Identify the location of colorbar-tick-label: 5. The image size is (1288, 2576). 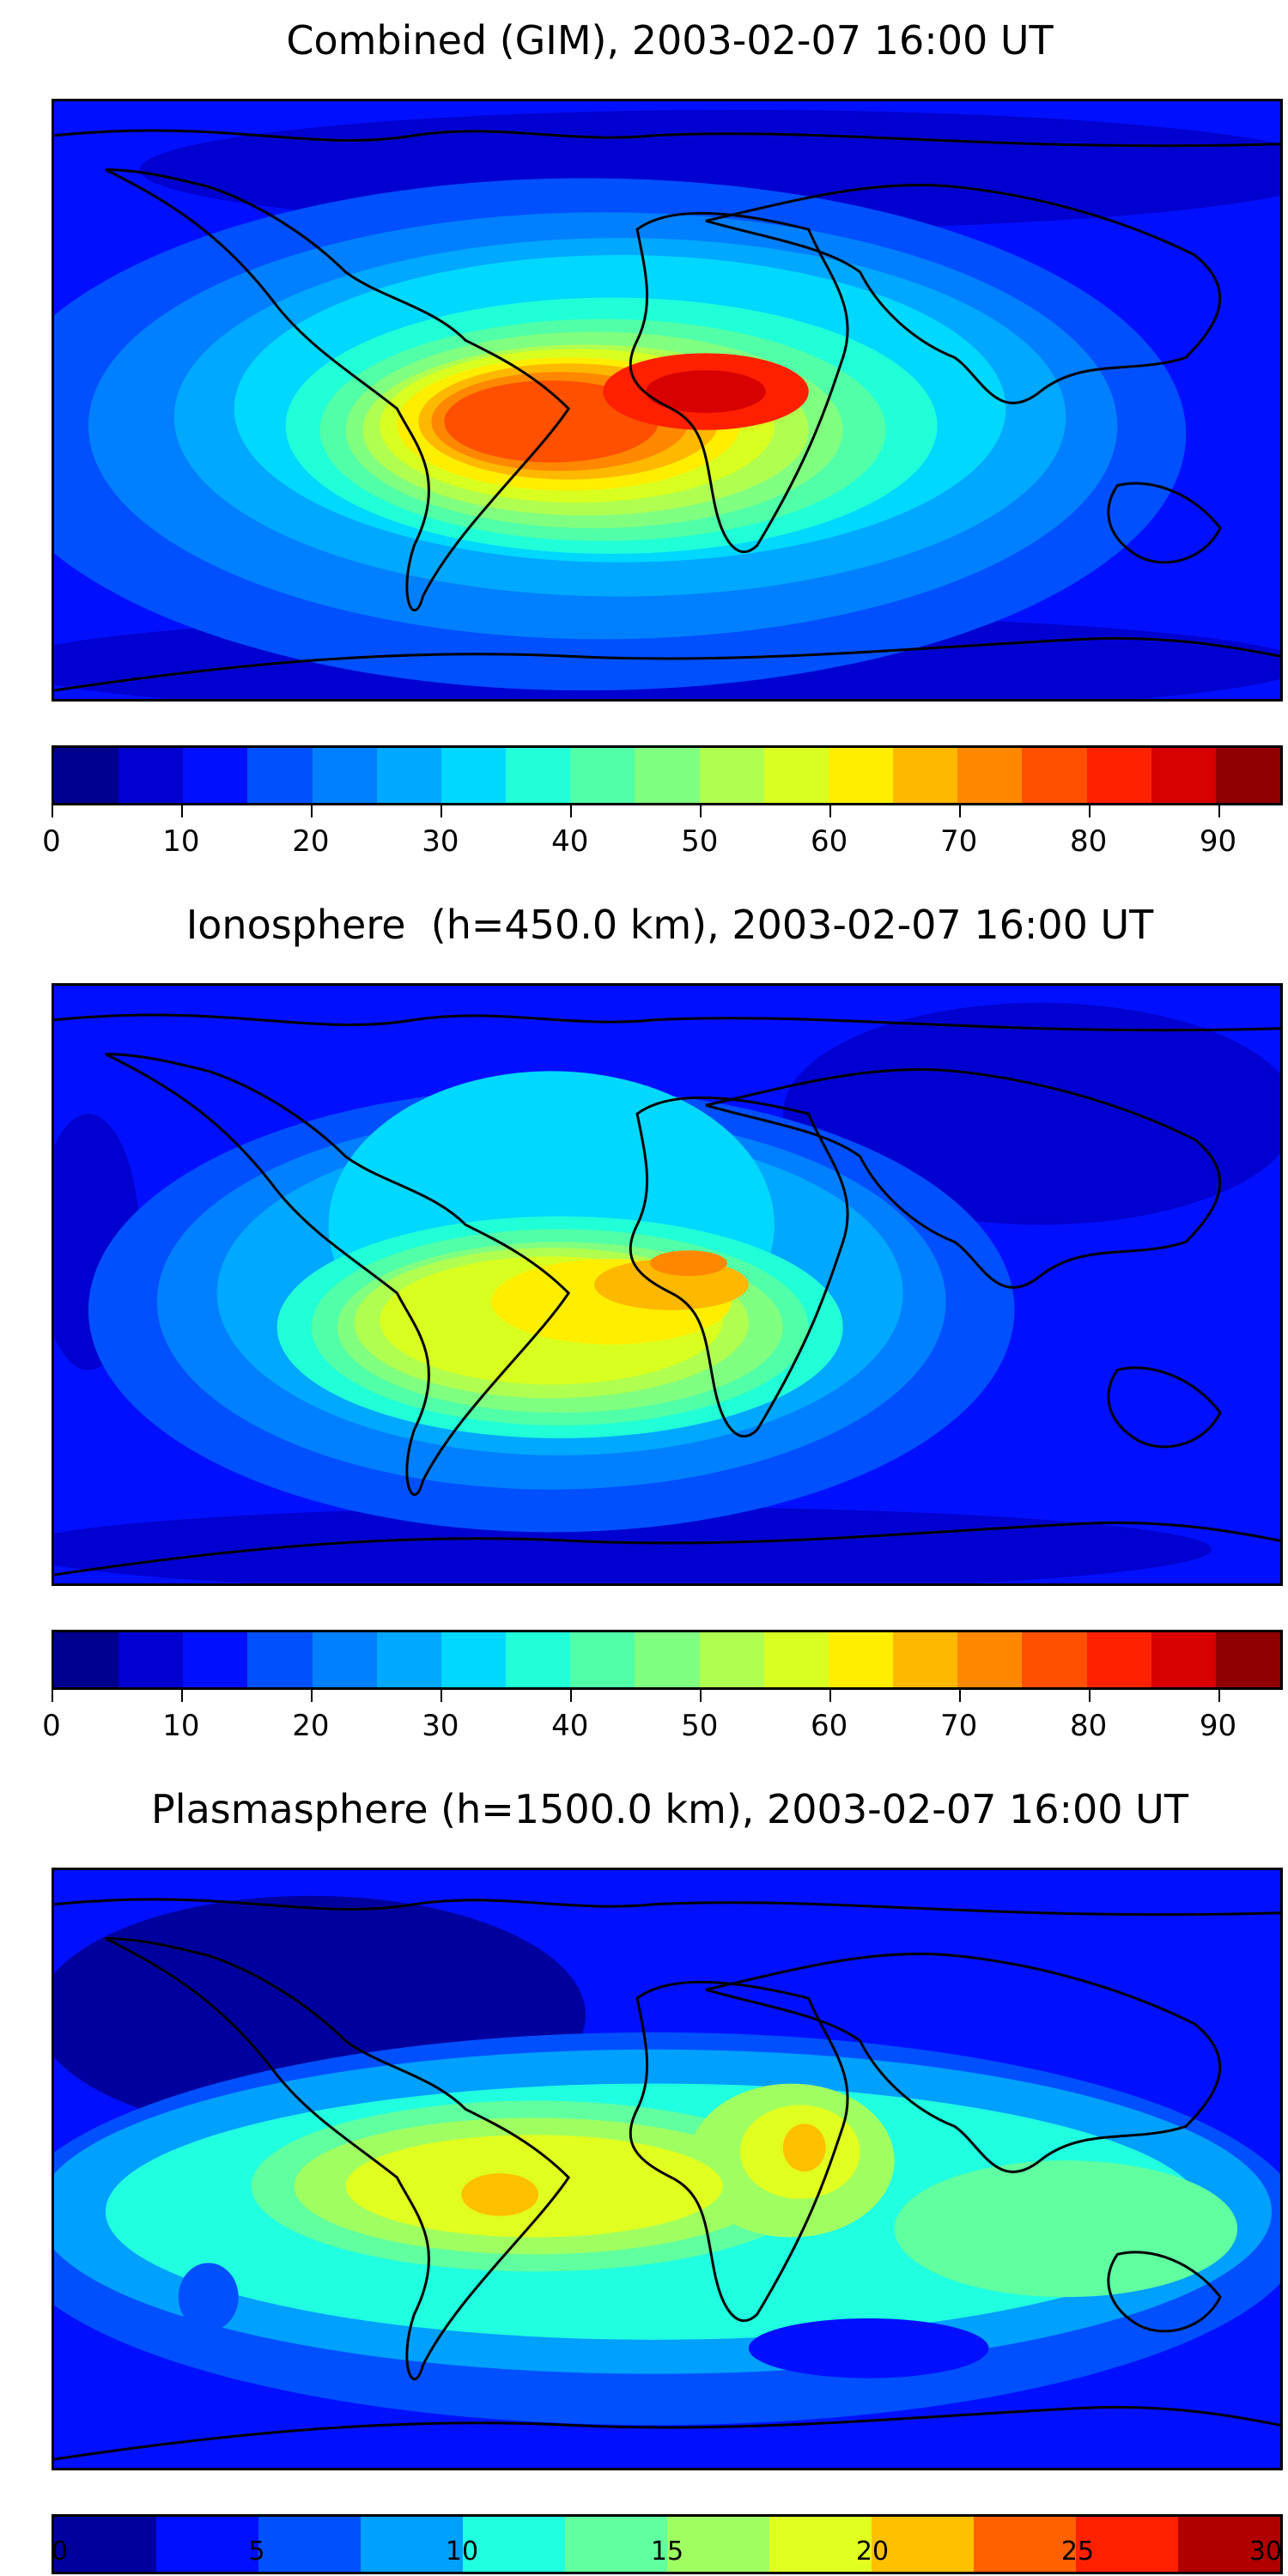
(257, 2552).